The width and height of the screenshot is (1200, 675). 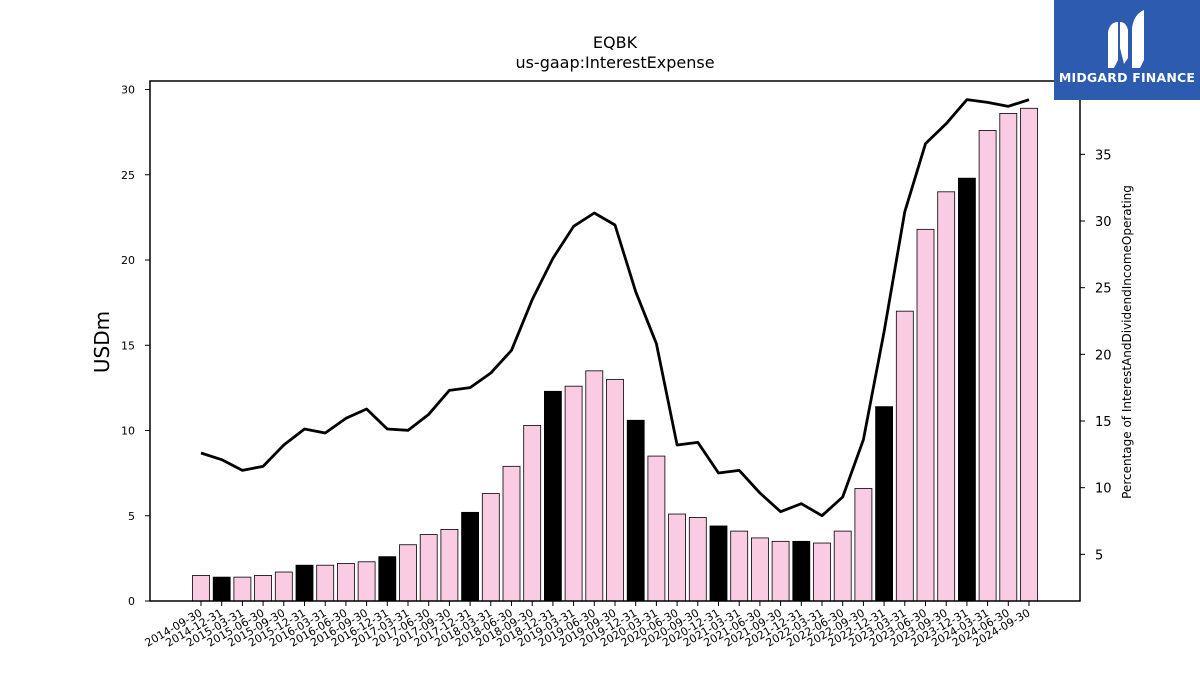 I want to click on y-tick-label: 0, so click(x=131, y=601).